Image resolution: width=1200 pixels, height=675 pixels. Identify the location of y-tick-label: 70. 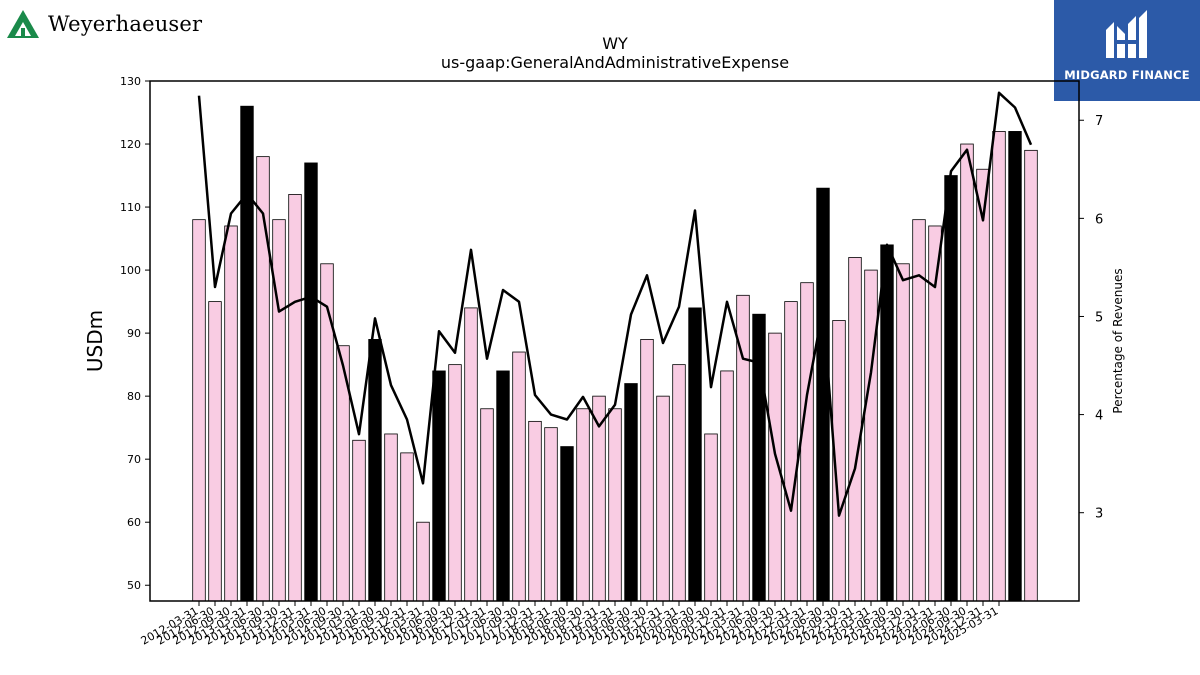
(134, 459).